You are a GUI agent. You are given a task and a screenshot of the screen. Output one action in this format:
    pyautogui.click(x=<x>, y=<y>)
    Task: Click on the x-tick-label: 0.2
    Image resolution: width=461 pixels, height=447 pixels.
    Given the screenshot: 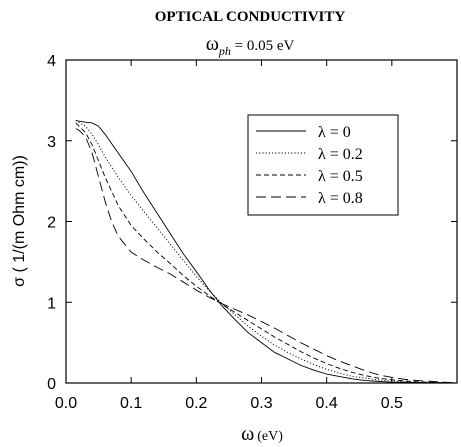 What is the action you would take?
    pyautogui.click(x=196, y=403)
    